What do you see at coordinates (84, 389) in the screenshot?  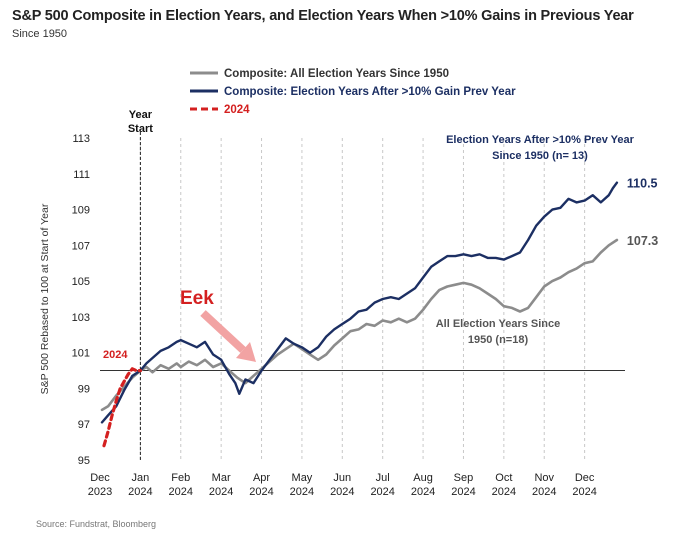 I see `y-tick-label: 99` at bounding box center [84, 389].